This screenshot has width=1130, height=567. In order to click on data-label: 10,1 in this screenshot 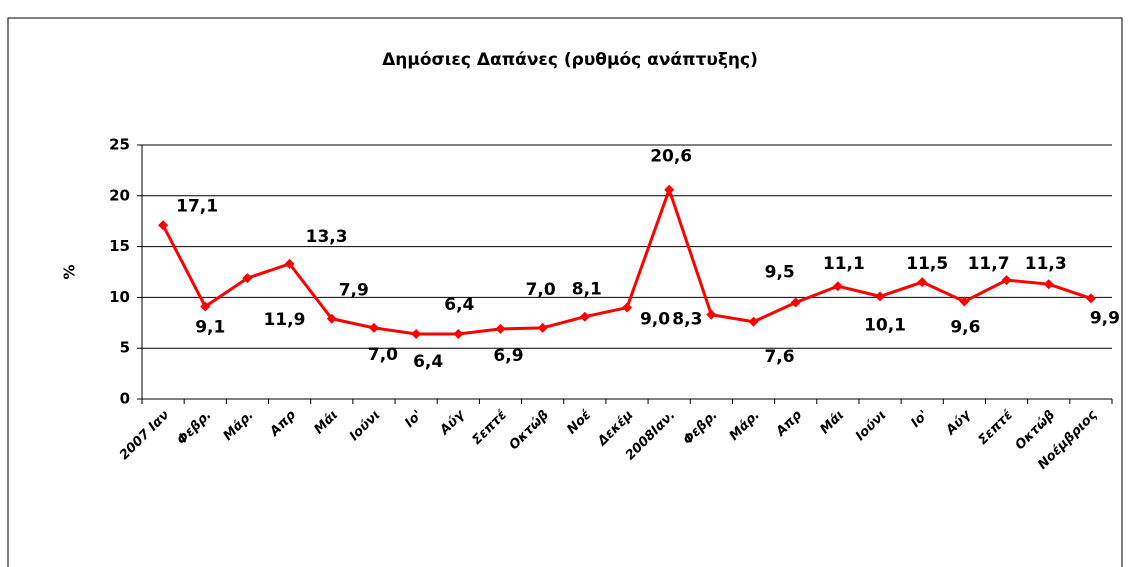, I will do `click(885, 325)`.